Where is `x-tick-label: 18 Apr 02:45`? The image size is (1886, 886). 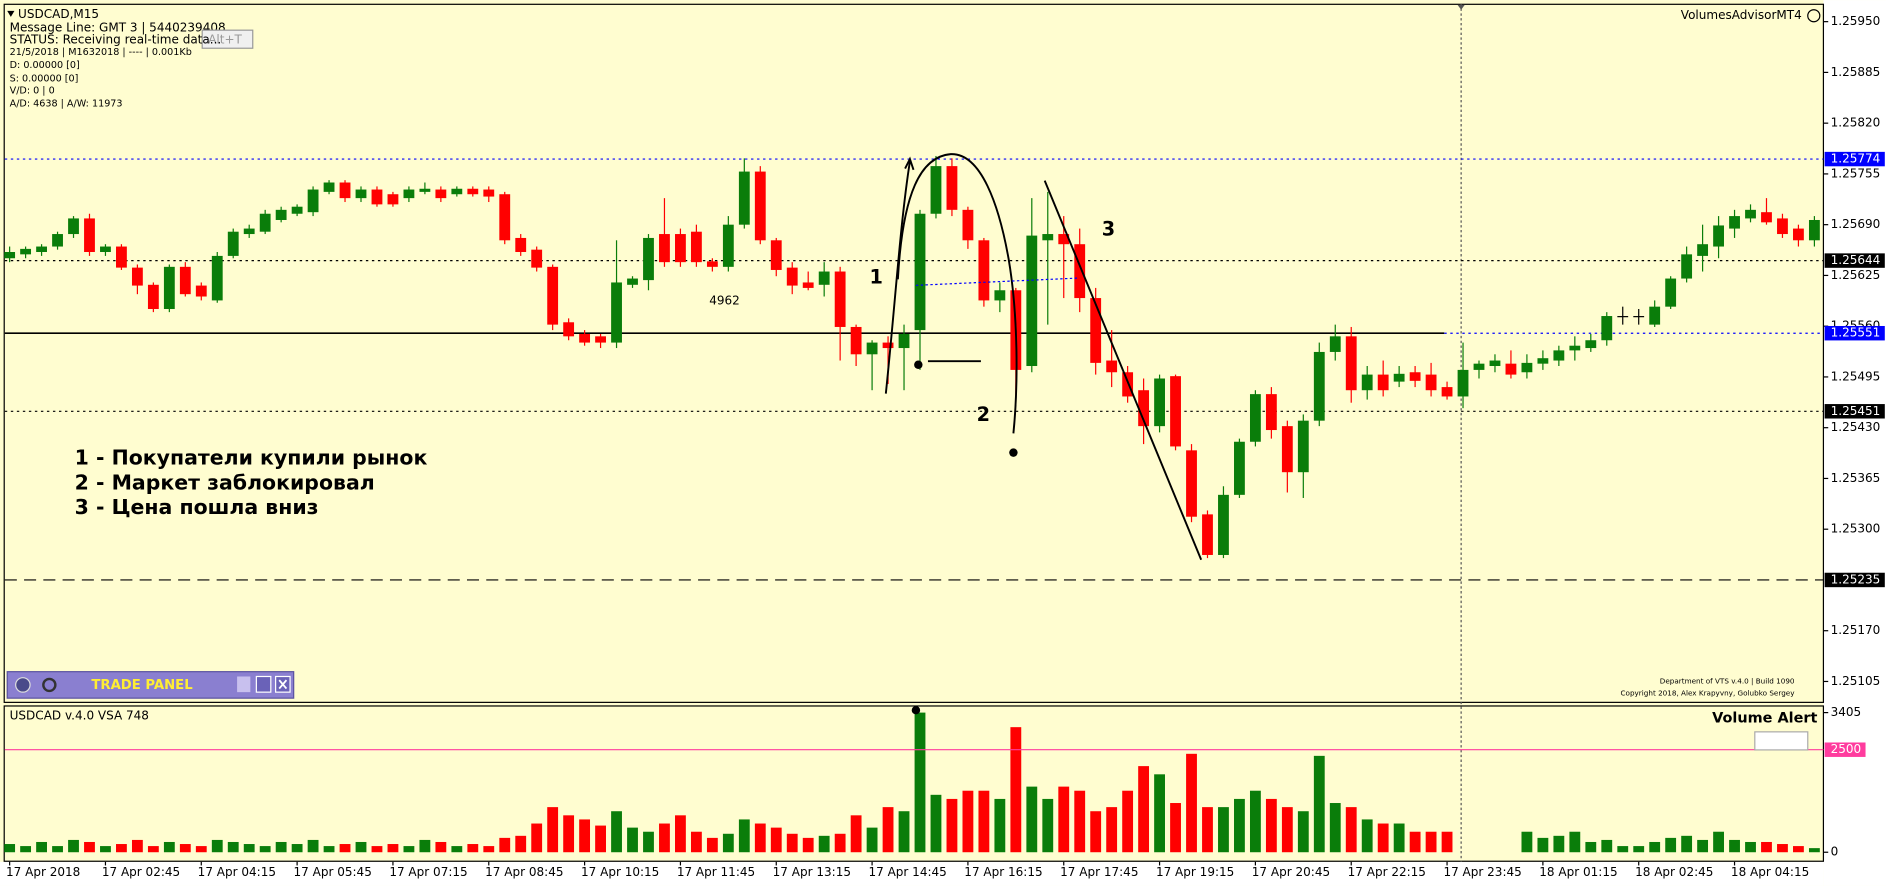 x-tick-label: 18 Apr 02:45 is located at coordinates (1674, 872).